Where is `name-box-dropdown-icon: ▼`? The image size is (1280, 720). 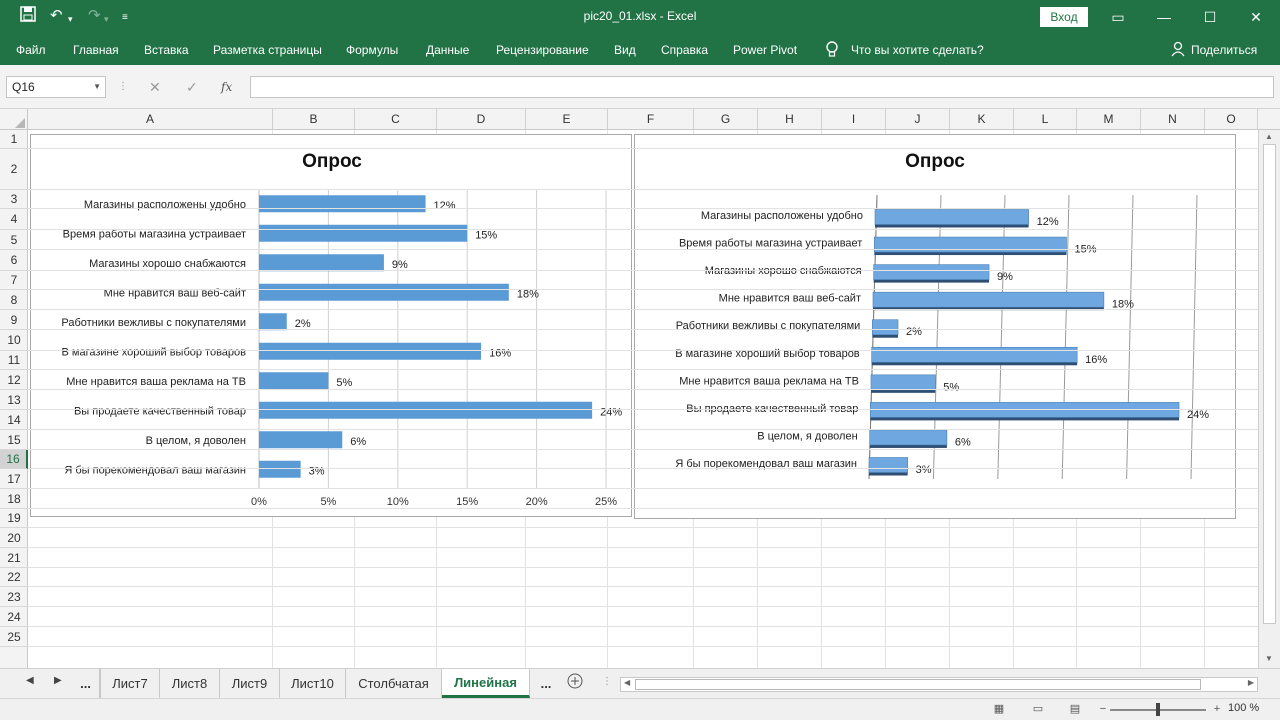
name-box-dropdown-icon: ▼ is located at coordinates (97, 86).